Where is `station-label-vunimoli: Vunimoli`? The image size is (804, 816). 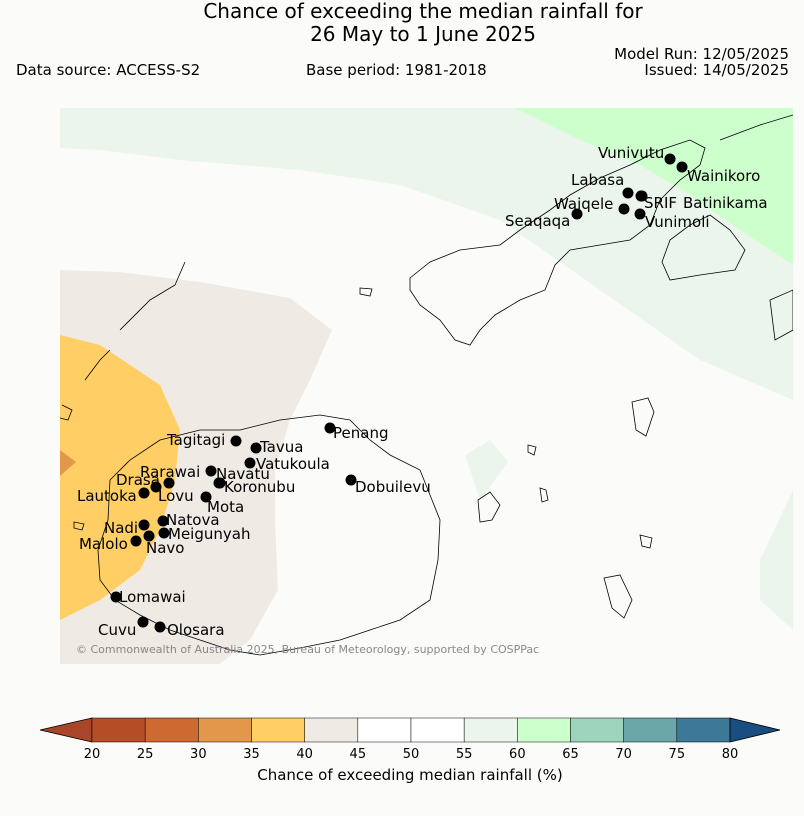 station-label-vunimoli: Vunimoli is located at coordinates (677, 222).